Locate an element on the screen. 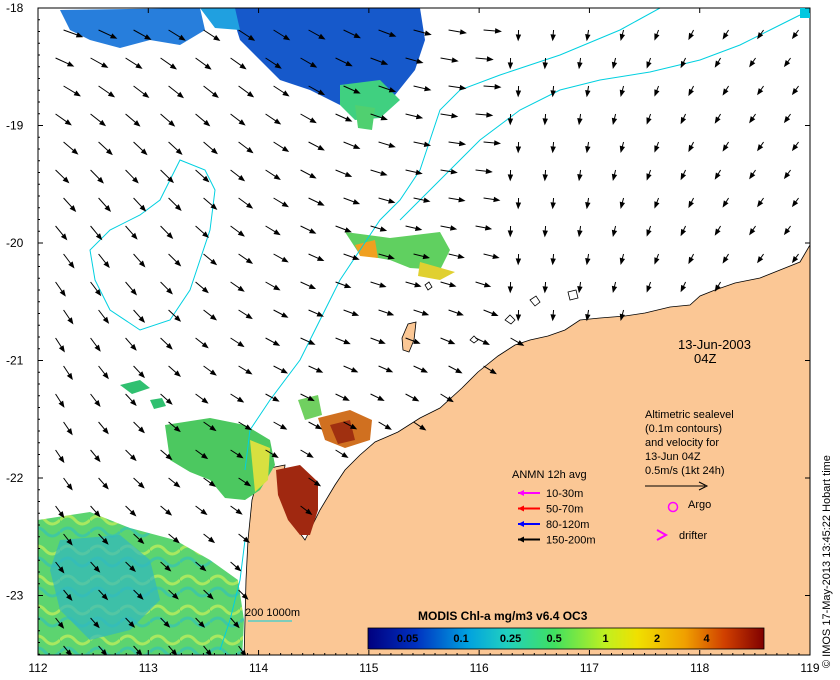  credit-text: © IMOS 17-May-2013 13:45:22 Hobart time is located at coordinates (827, 561).